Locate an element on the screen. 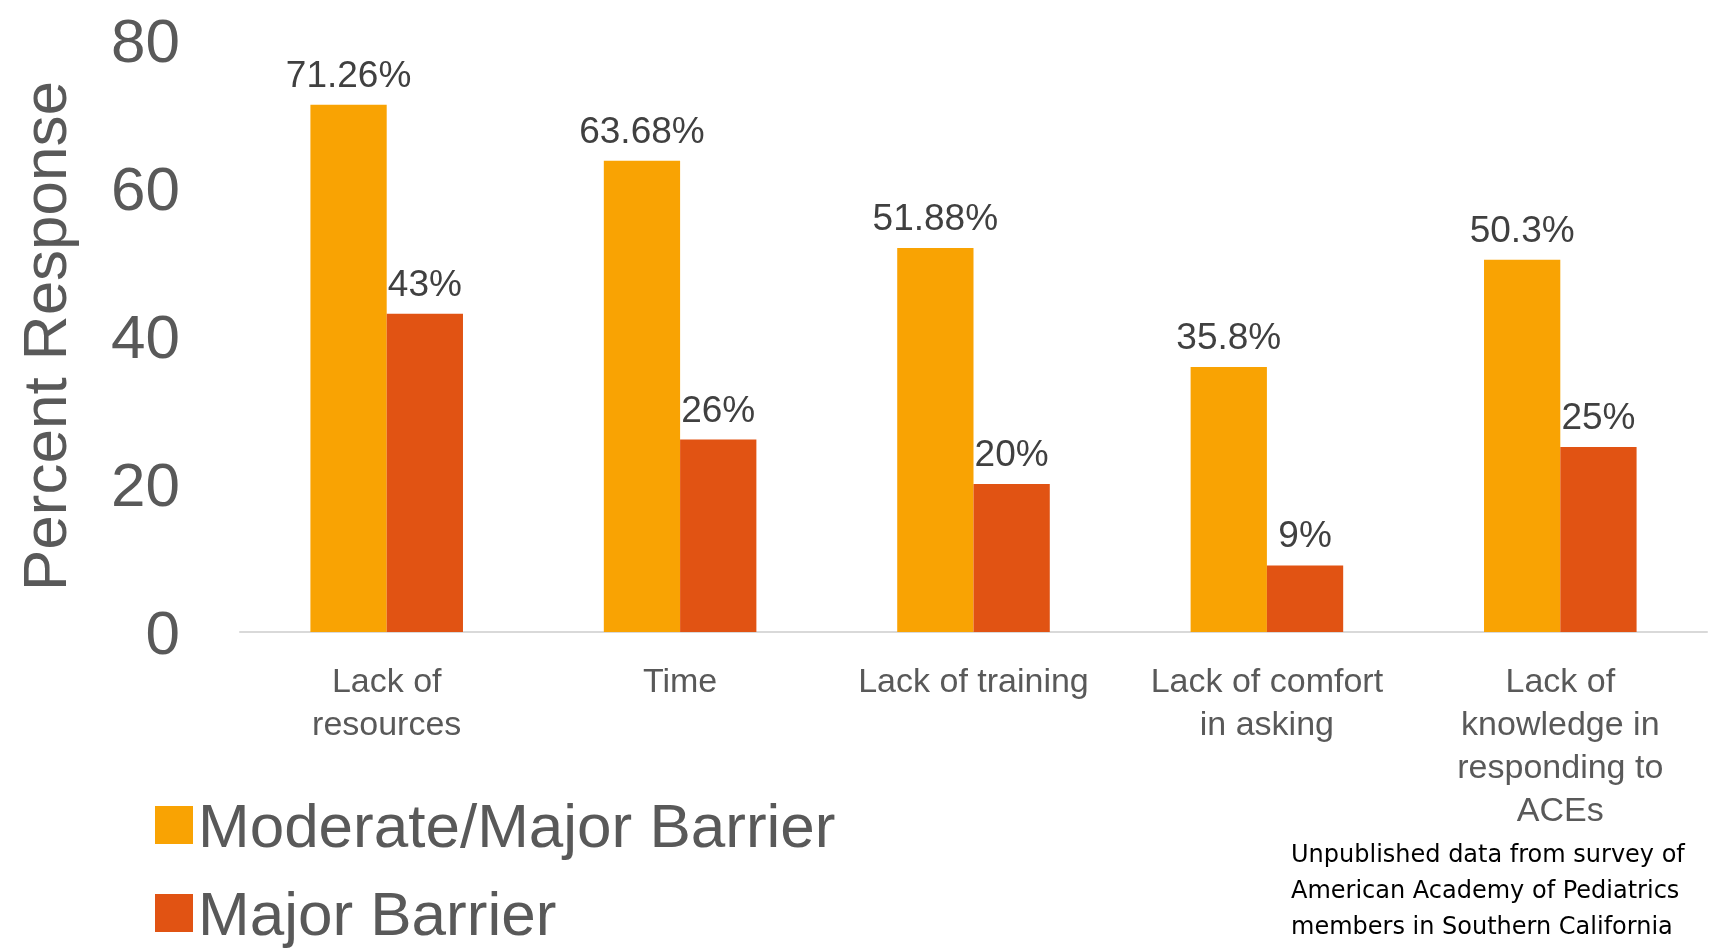 The height and width of the screenshot is (949, 1717). data-label: 71.26% is located at coordinates (348, 74).